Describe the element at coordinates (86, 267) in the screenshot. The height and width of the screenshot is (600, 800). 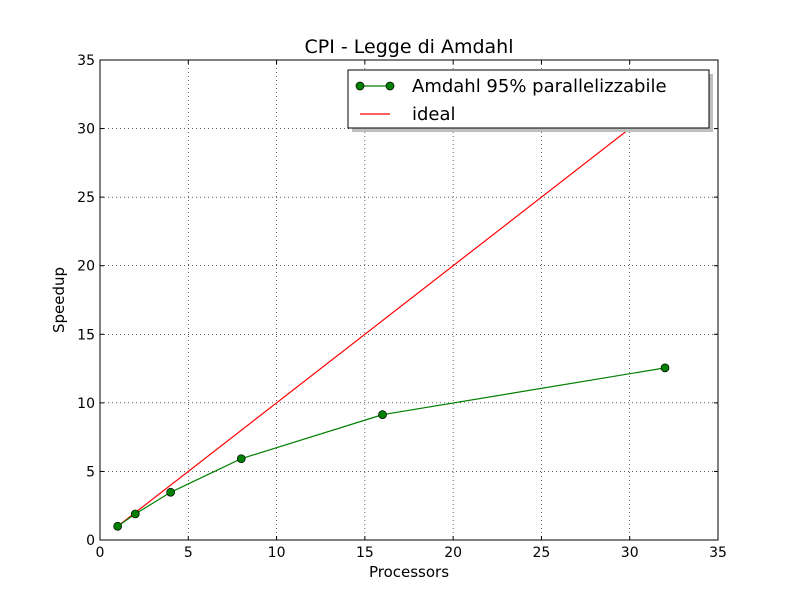
I see `y-tick-label: 20` at that location.